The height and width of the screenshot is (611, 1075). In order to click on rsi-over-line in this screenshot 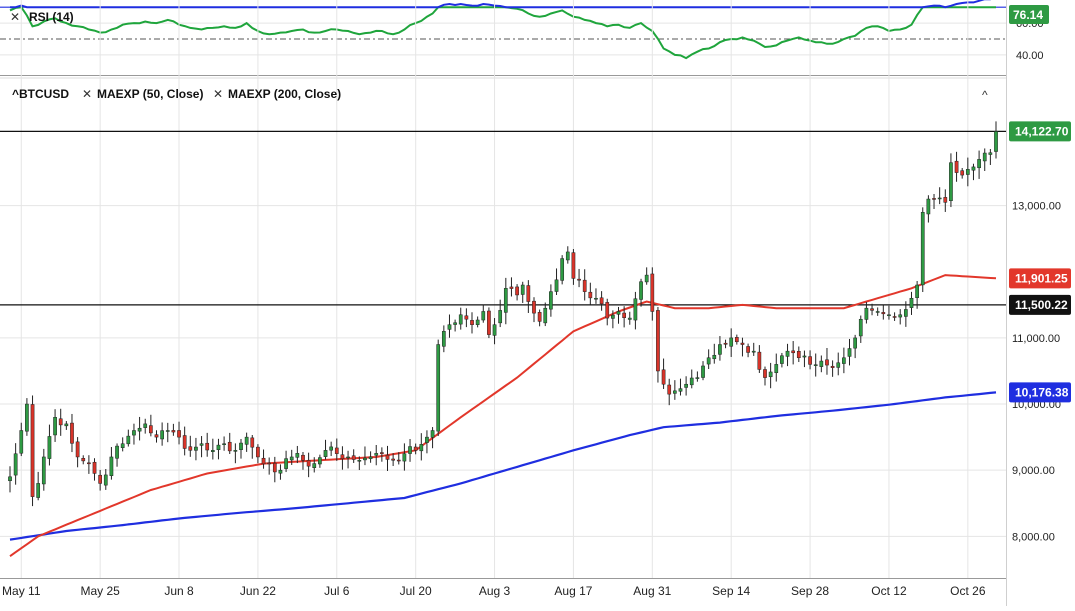, I will do `click(501, 4)`.